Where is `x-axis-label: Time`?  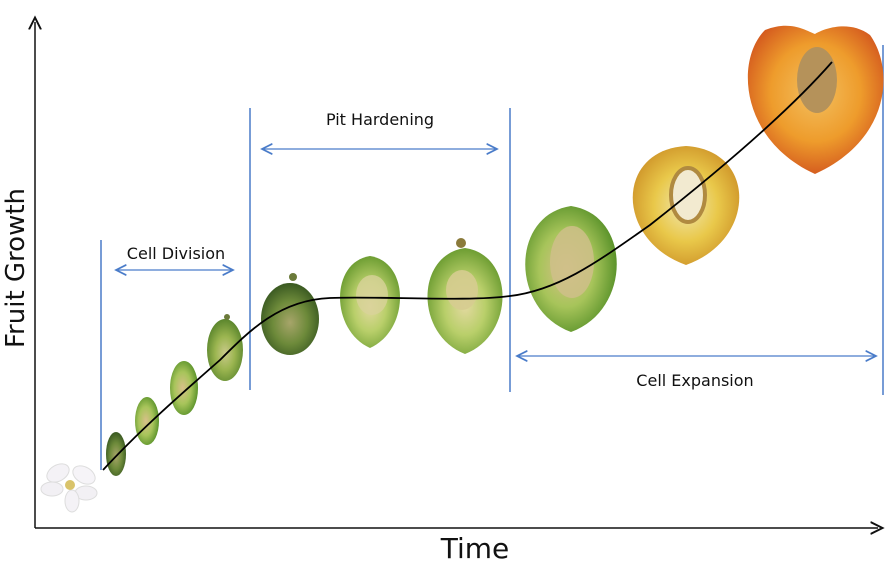 x-axis-label: Time is located at coordinates (475, 548).